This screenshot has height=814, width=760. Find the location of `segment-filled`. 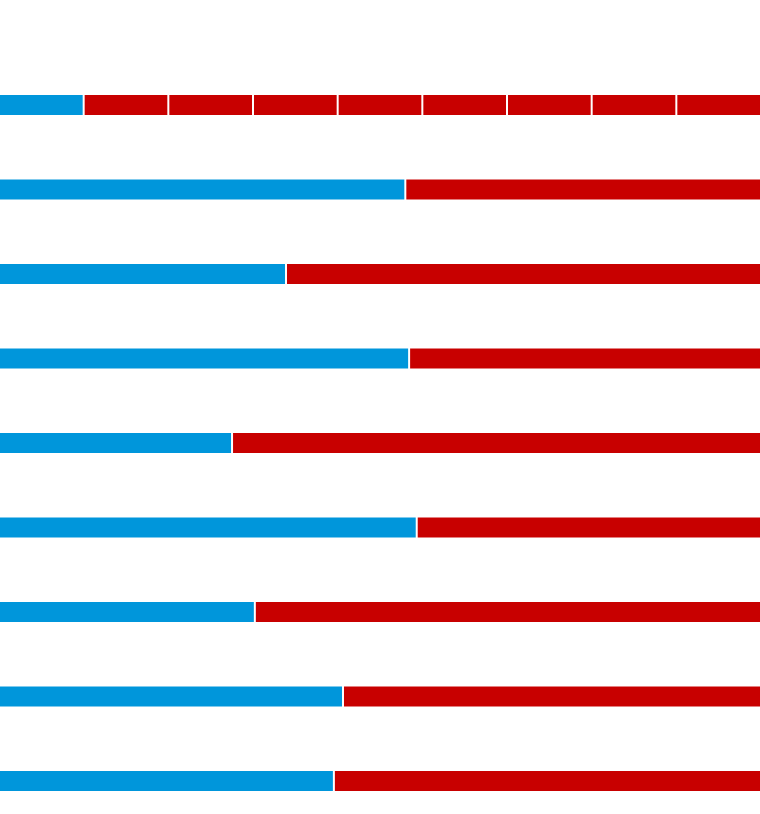

segment-filled is located at coordinates (41, 105).